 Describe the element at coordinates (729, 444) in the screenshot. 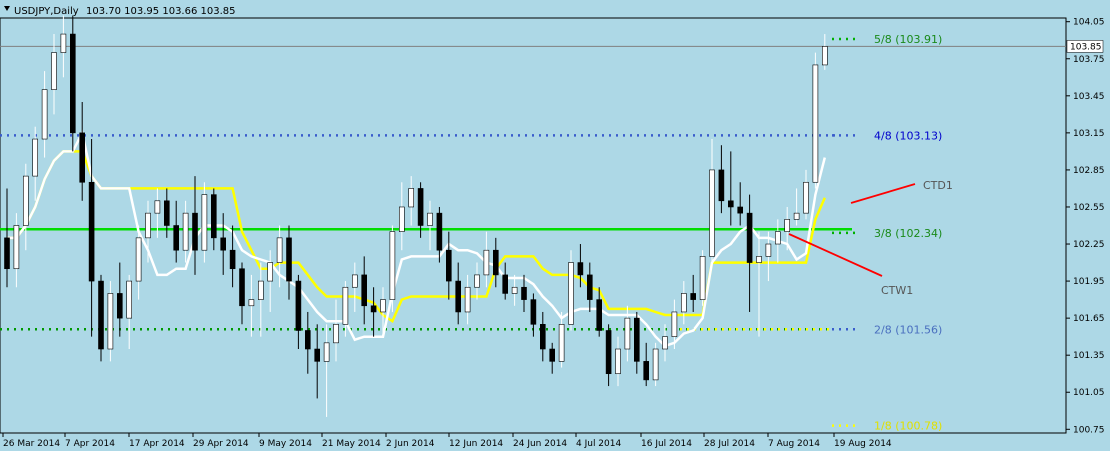

I see `time-tick-label: 28 Jul 2014` at that location.